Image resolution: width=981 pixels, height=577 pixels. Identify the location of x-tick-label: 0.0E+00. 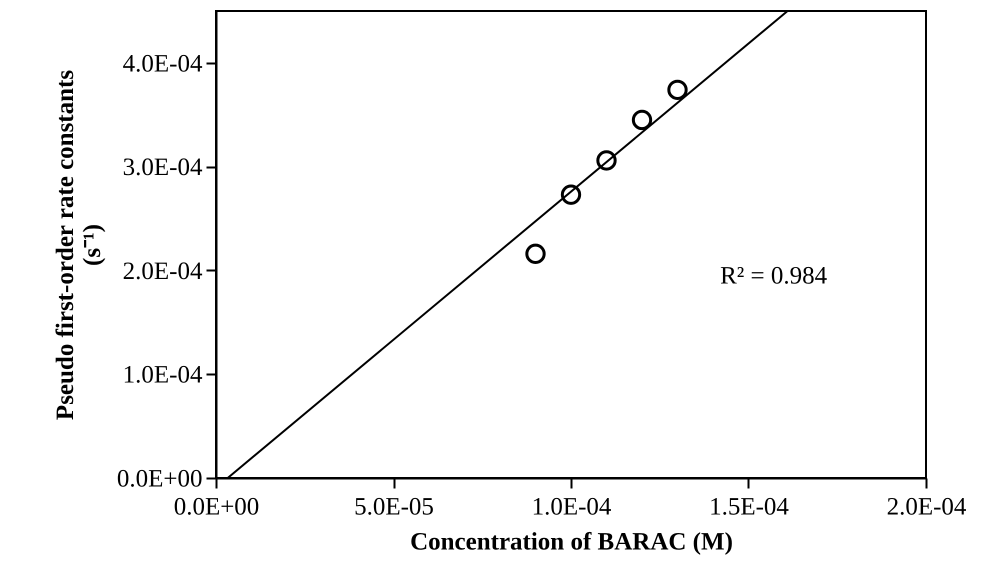
(217, 507).